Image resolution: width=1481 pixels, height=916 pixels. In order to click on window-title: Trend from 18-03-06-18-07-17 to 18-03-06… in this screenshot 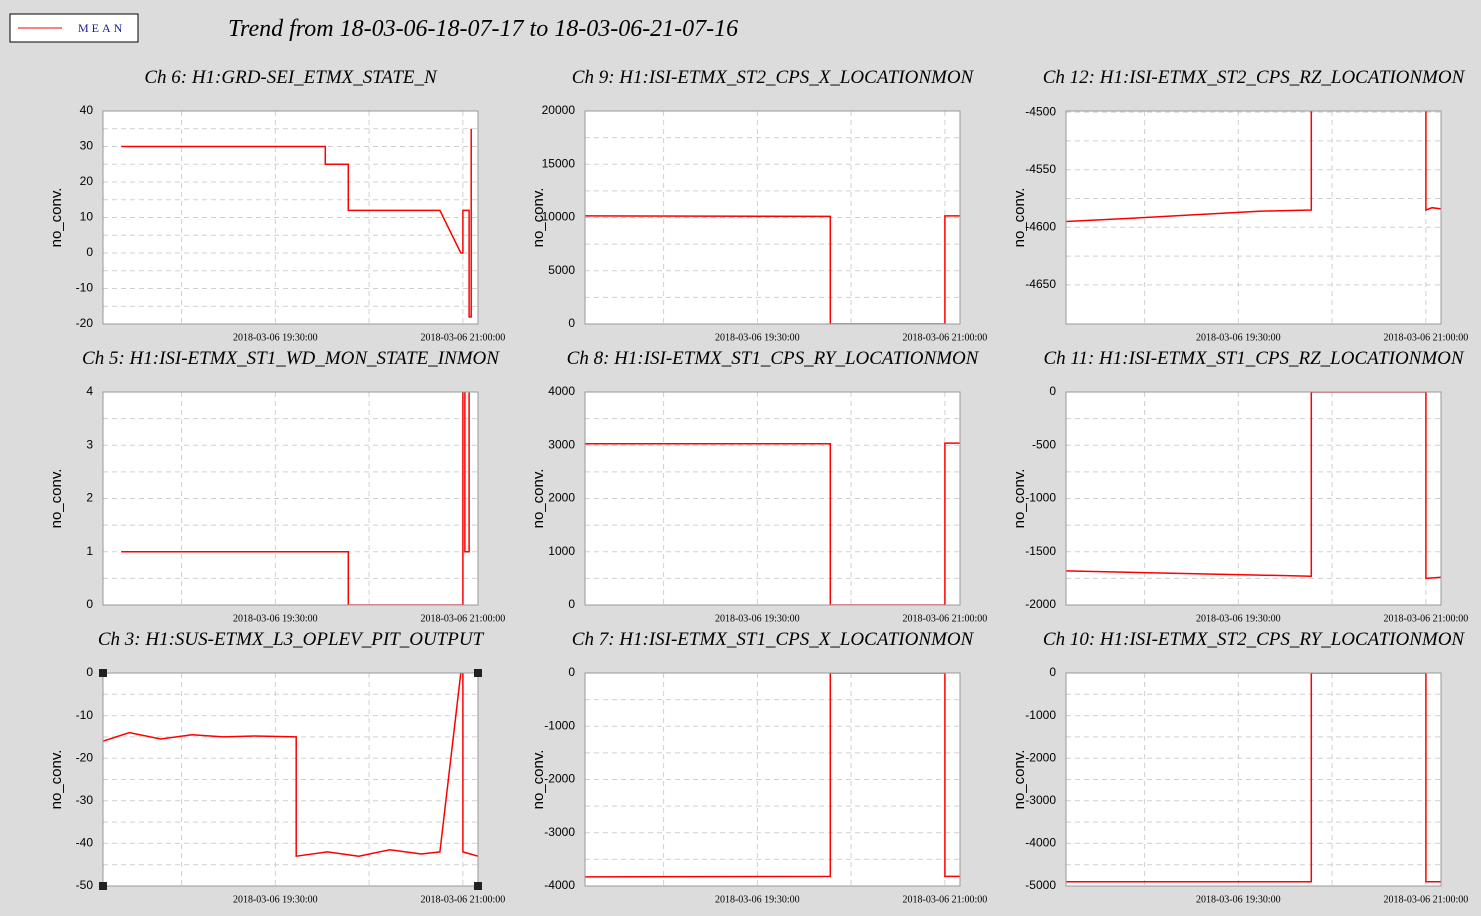, I will do `click(483, 29)`.